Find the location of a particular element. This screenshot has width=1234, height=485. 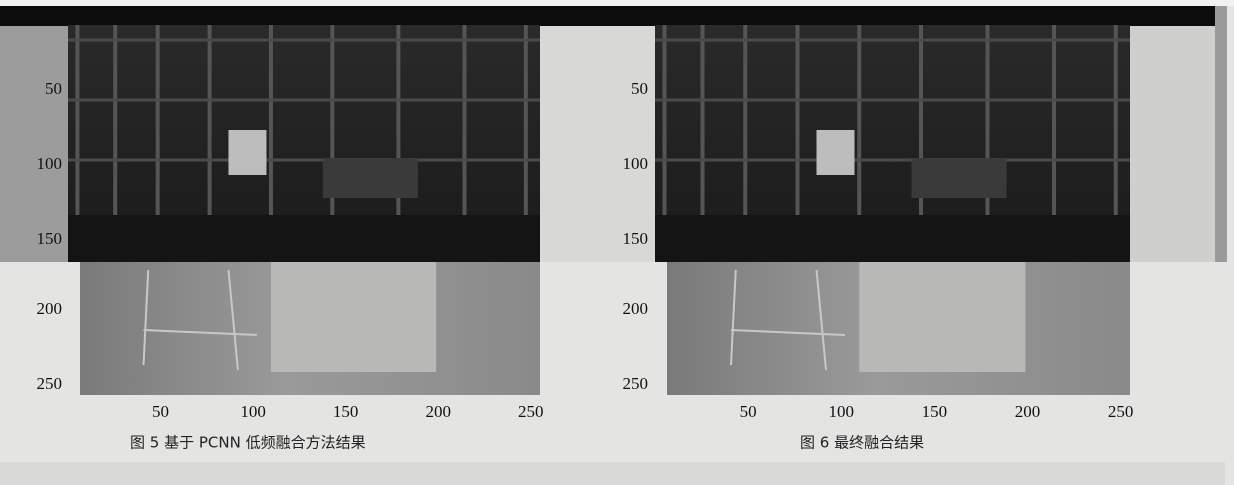

next-line is located at coordinates (612, 473).